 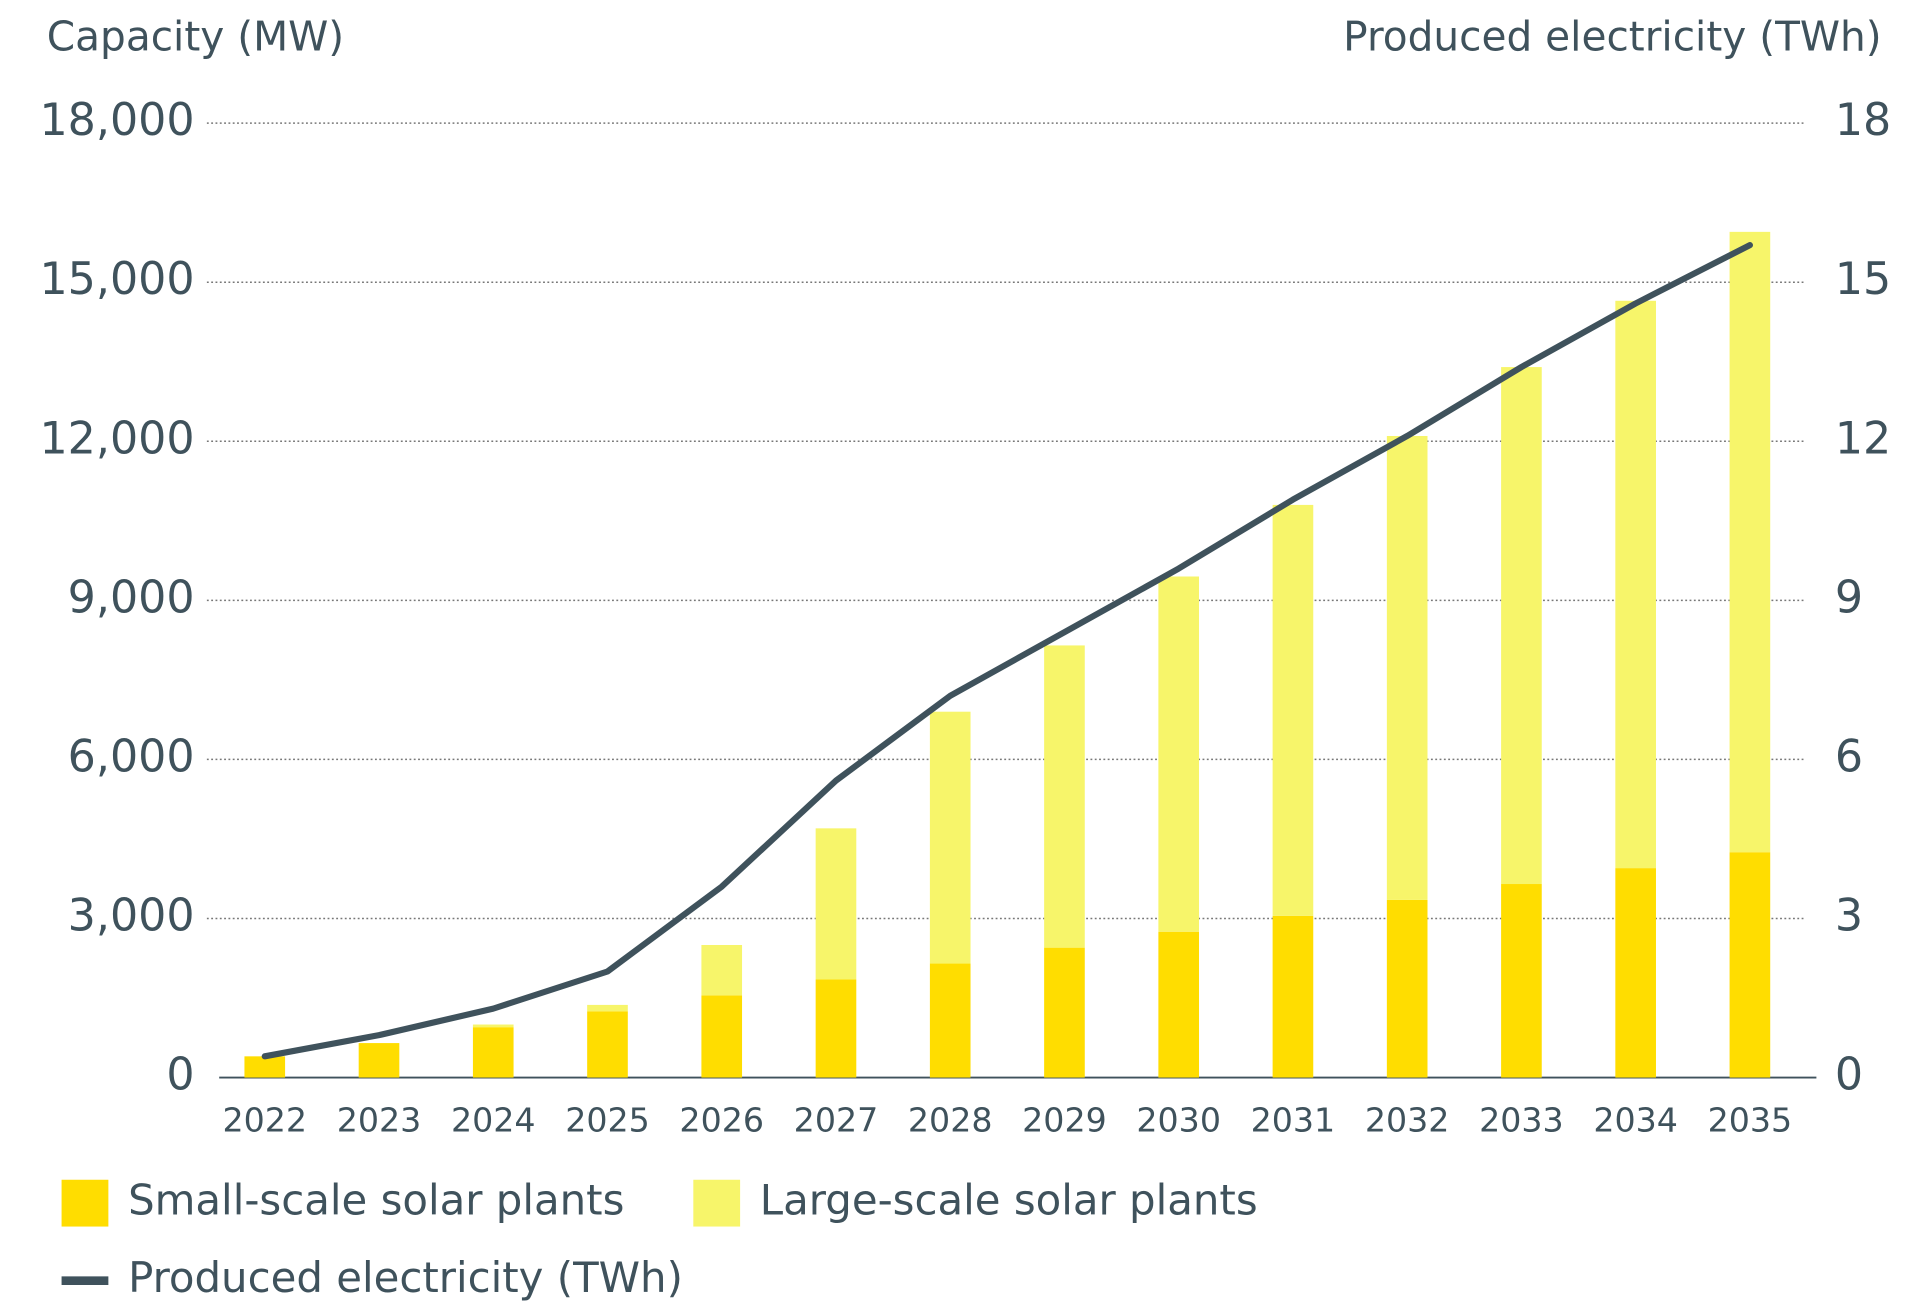 What do you see at coordinates (180, 1075) in the screenshot?
I see `y-tick-label: 0` at bounding box center [180, 1075].